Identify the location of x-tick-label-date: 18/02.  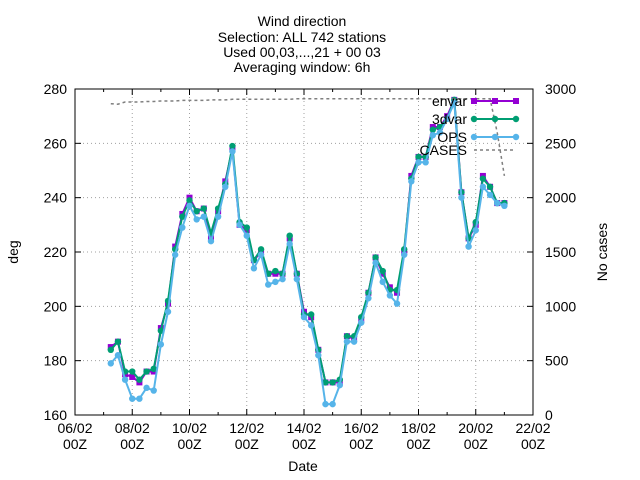
(418, 428).